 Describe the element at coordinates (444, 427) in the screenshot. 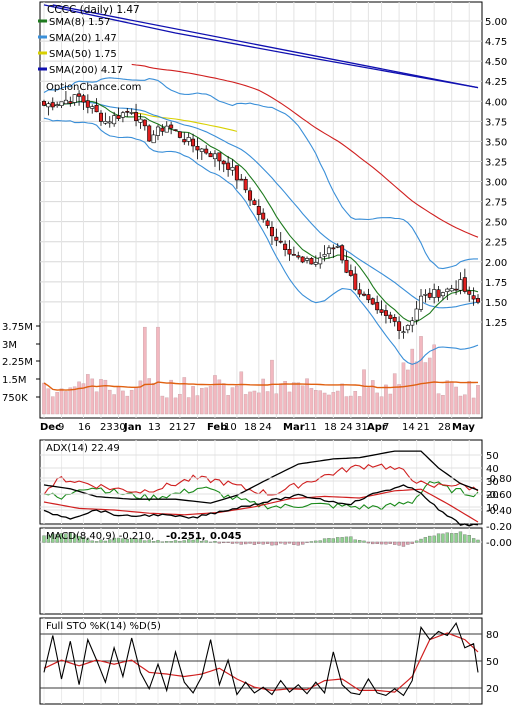

I see `date-tick-label: 28` at that location.